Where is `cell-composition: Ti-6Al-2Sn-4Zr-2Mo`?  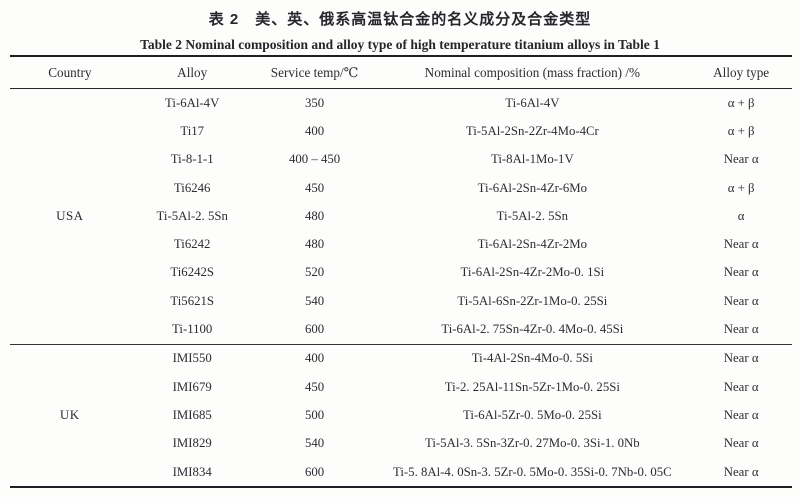
cell-composition: Ti-6Al-2Sn-4Zr-2Mo is located at coordinates (532, 244).